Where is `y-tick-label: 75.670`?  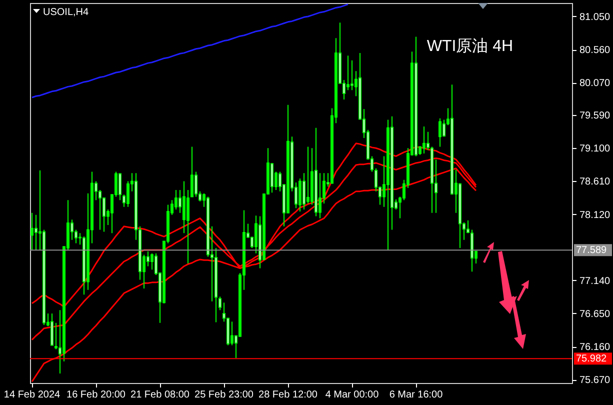
y-tick-label: 75.670 is located at coordinates (595, 380).